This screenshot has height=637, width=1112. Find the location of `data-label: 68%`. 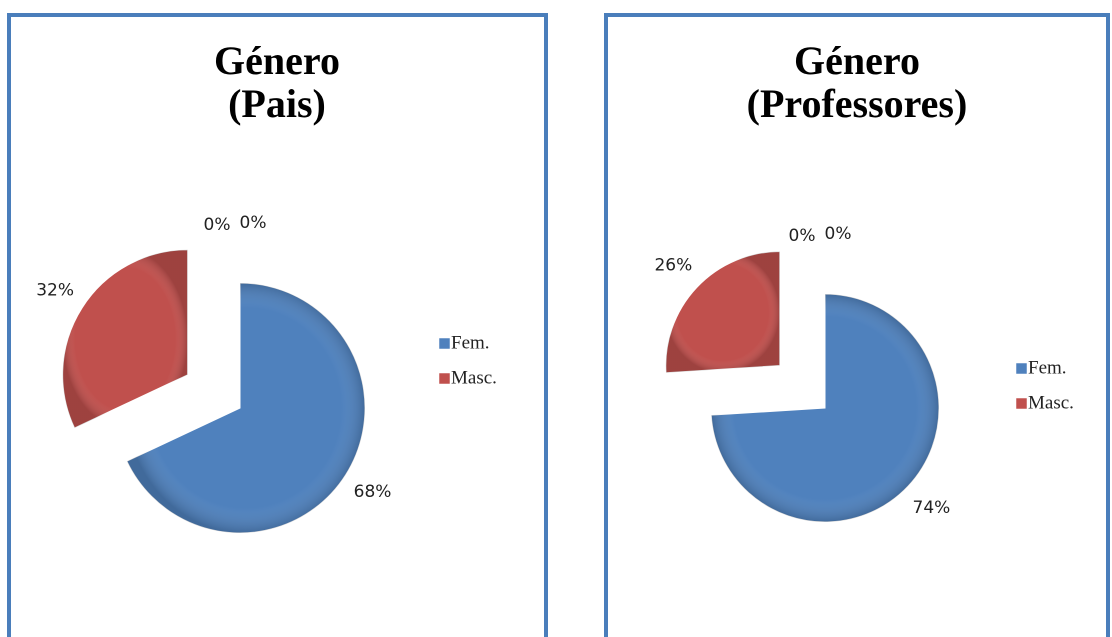

data-label: 68% is located at coordinates (373, 492).